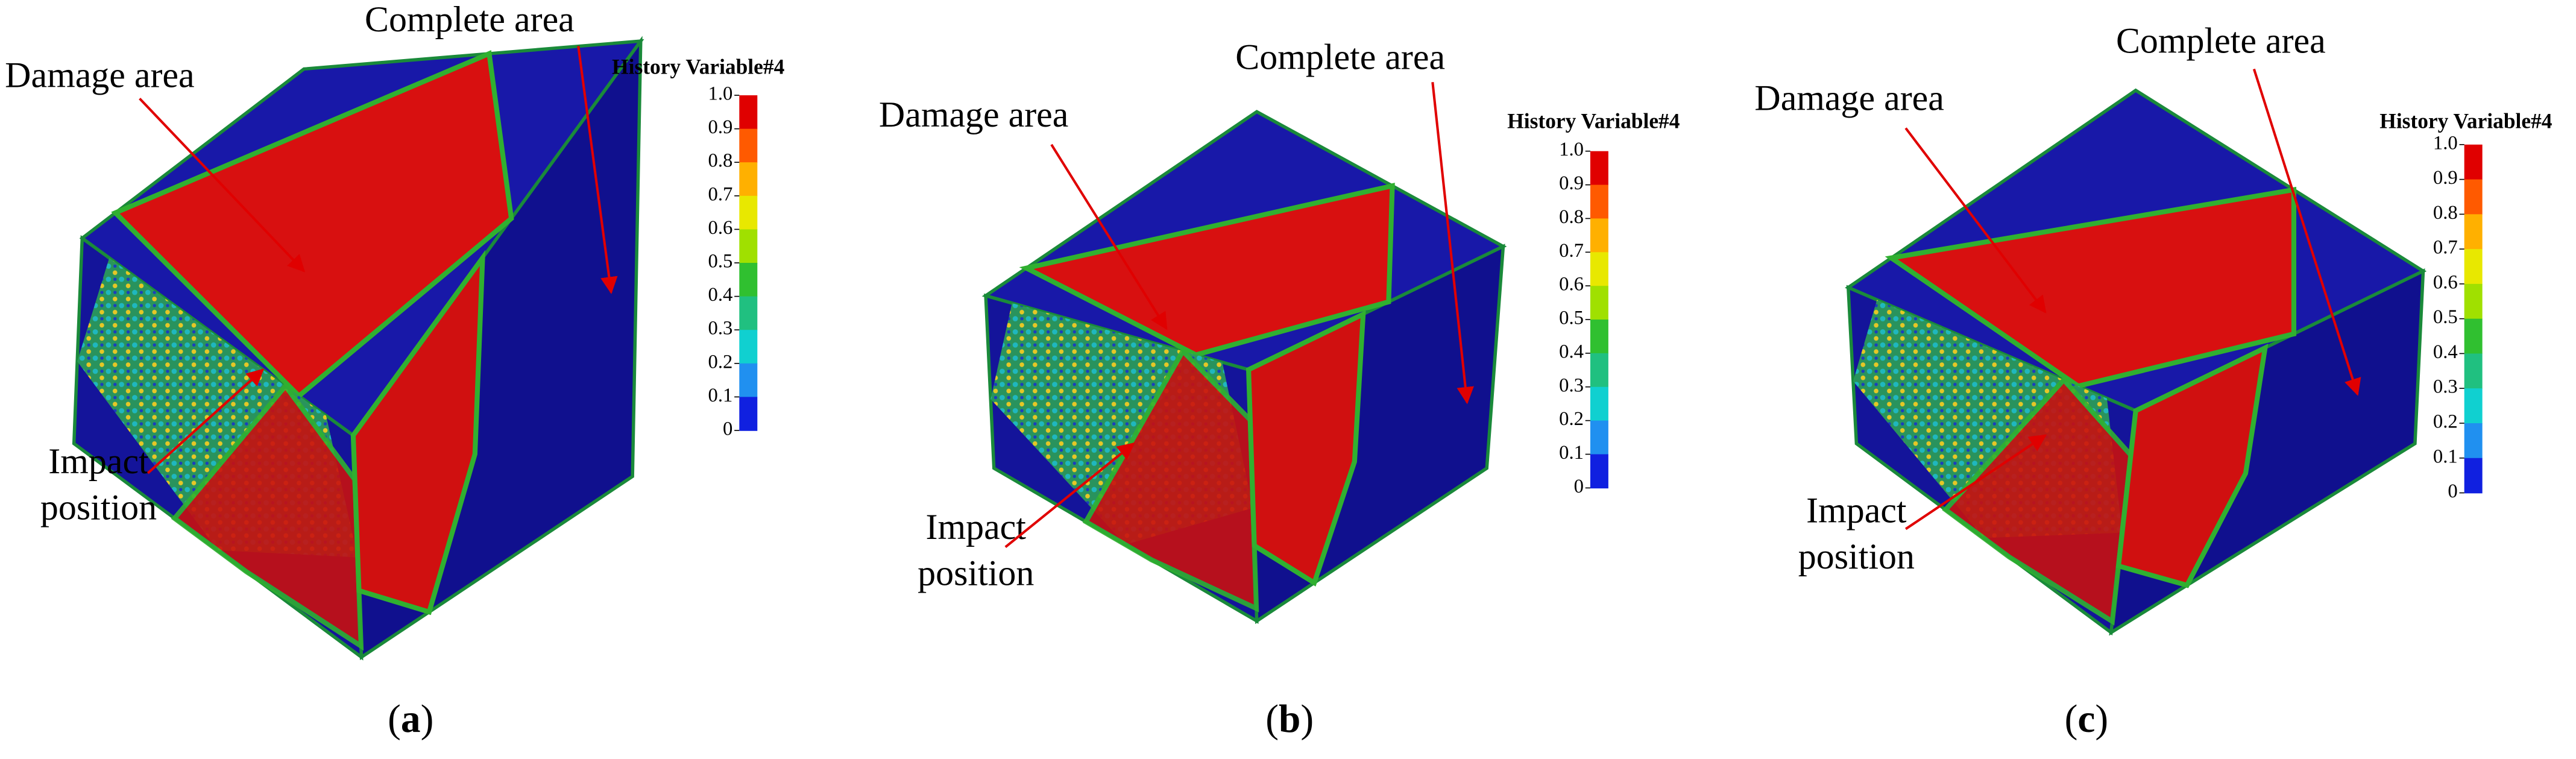  I want to click on caption-part: a, so click(411, 719).